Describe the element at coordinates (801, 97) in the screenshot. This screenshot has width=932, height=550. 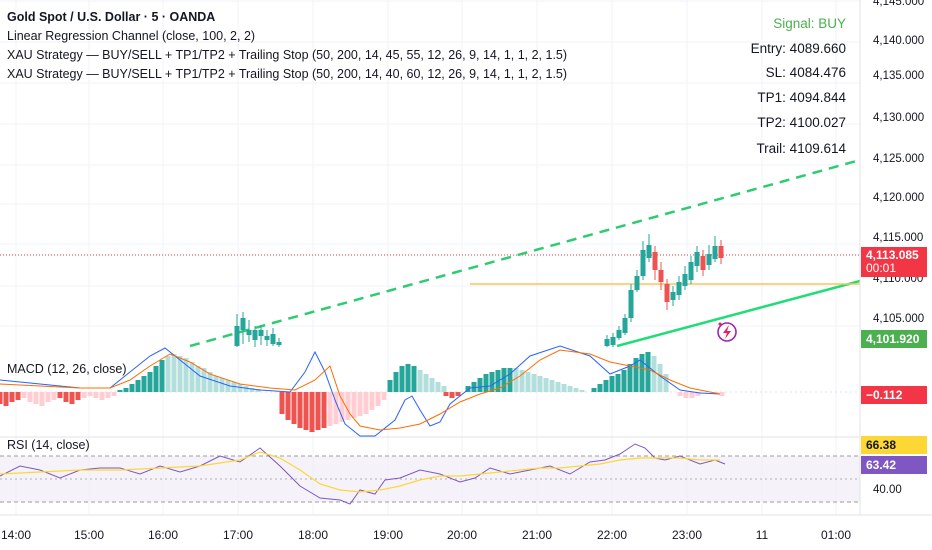
I see `tp1-text: TP1: 4094.844` at that location.